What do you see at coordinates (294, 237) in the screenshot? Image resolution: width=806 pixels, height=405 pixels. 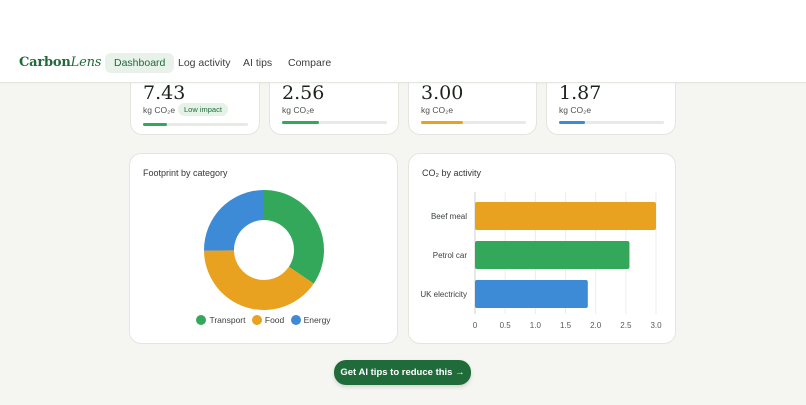 I see `donut-slice-transport` at bounding box center [294, 237].